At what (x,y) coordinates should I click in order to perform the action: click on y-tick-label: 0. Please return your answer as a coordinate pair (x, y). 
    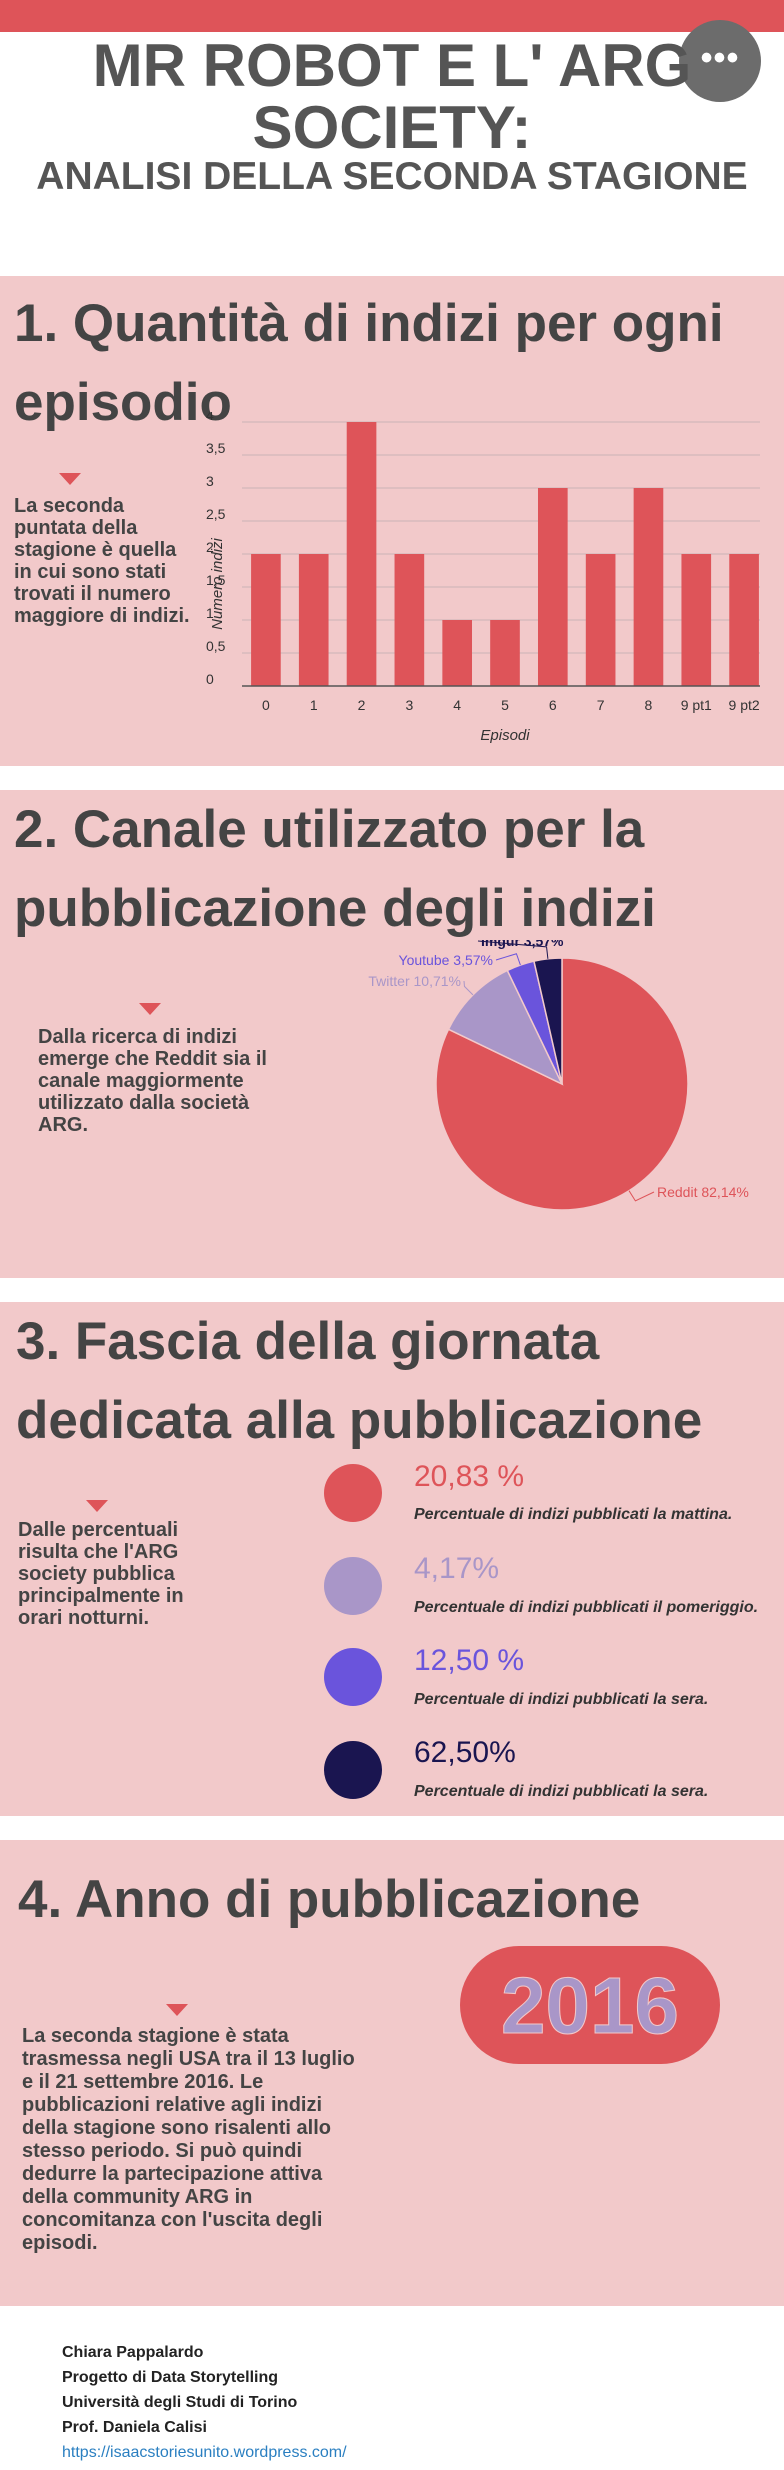
    Looking at the image, I should click on (210, 679).